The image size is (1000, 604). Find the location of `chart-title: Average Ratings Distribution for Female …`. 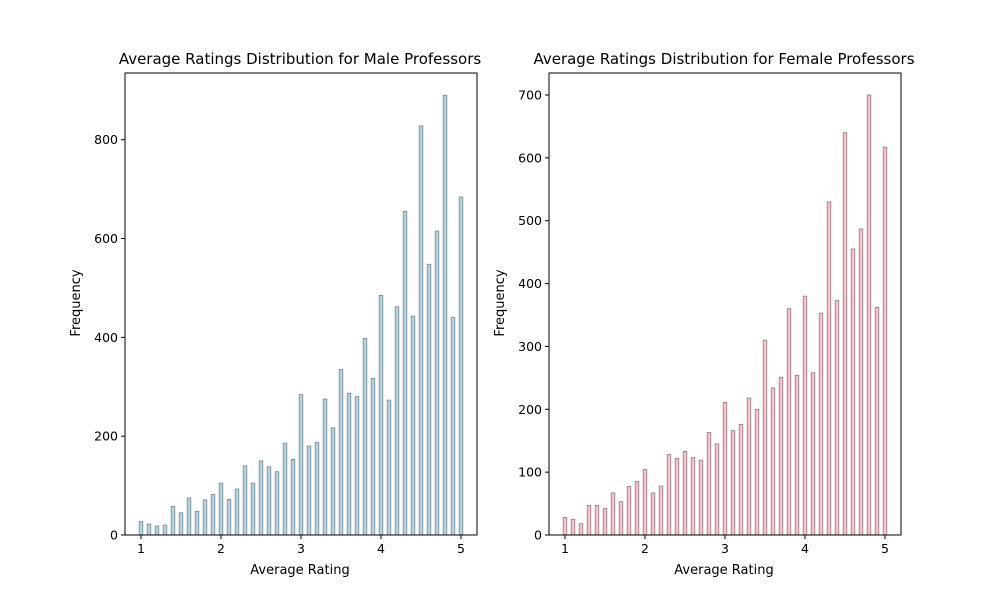

chart-title: Average Ratings Distribution for Female … is located at coordinates (723, 59).